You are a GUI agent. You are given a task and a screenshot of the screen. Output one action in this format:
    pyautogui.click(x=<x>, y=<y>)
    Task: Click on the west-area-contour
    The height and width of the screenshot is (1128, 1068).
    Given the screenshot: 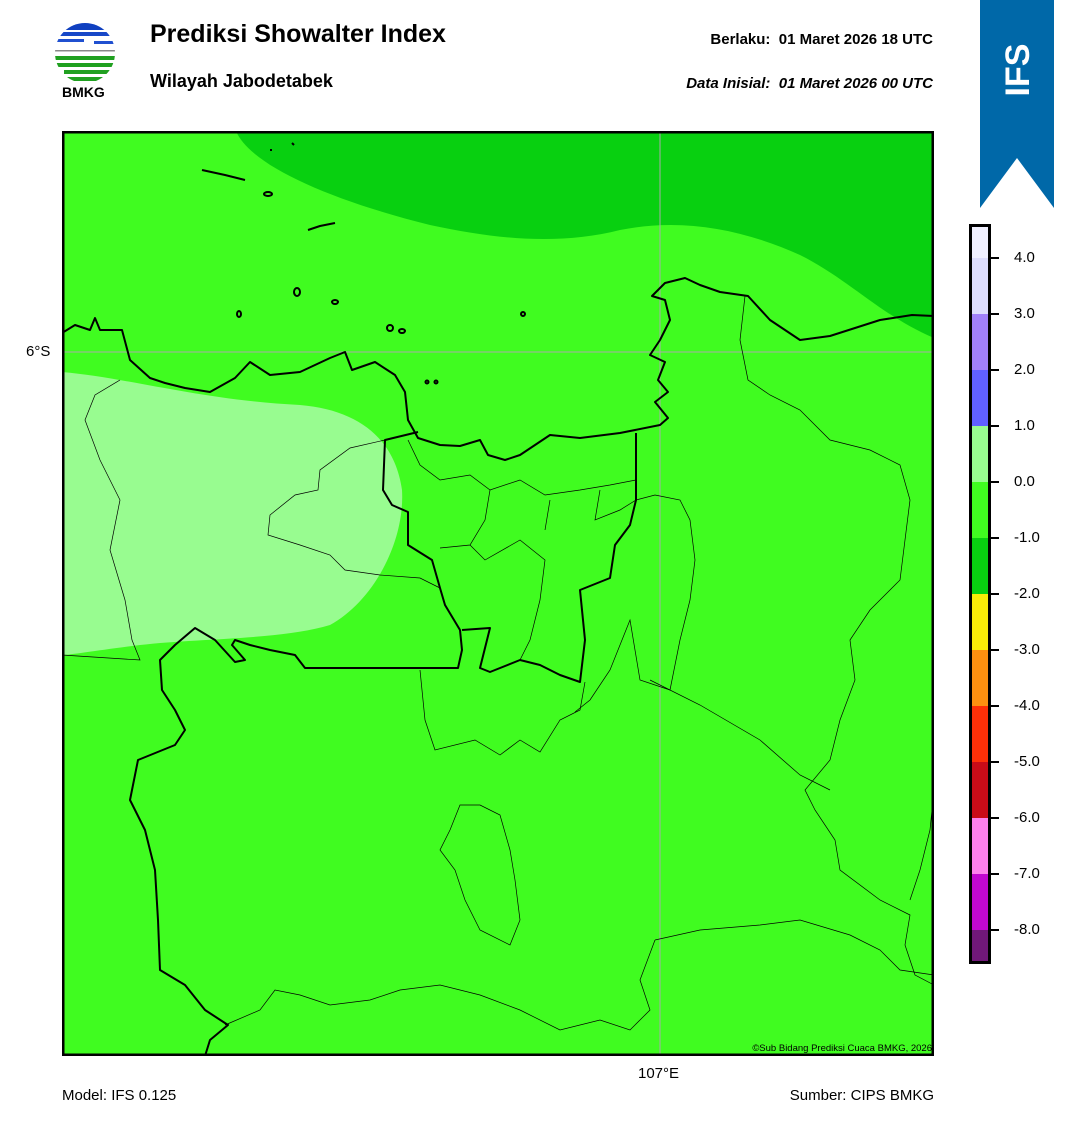 What is the action you would take?
    pyautogui.click(x=232, y=513)
    